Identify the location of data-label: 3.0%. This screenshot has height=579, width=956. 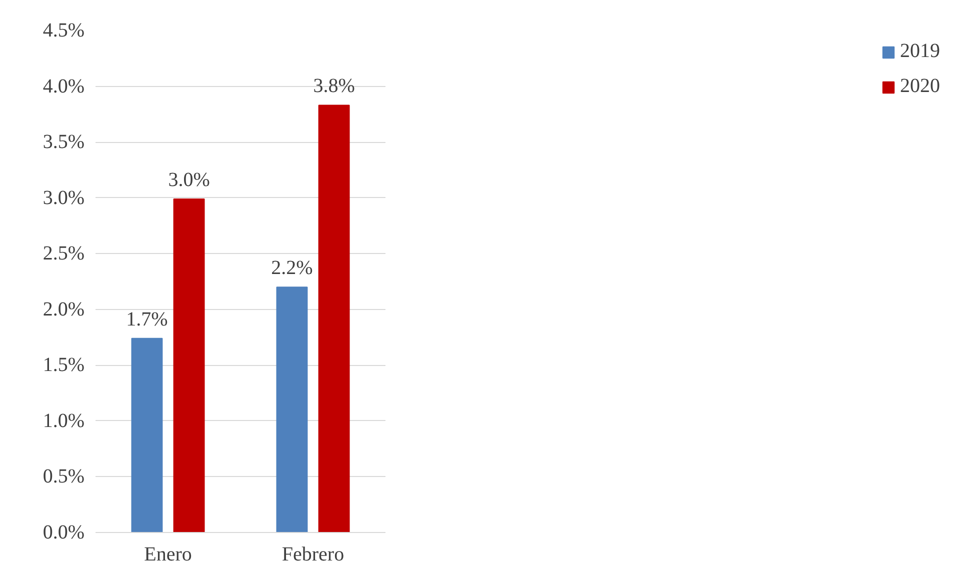
(189, 179).